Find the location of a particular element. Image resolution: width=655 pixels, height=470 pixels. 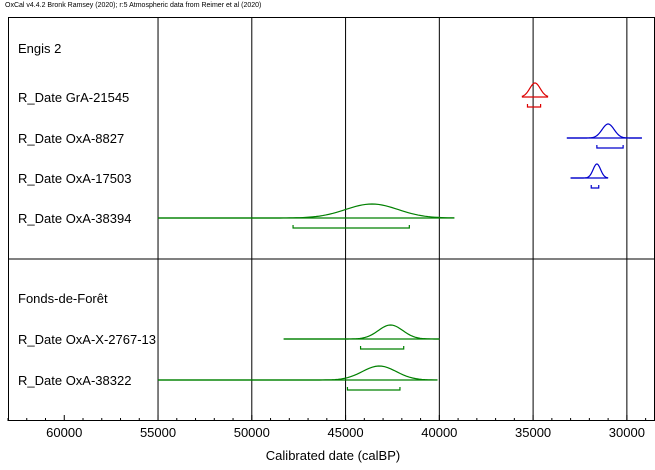

tick-label: 60000 is located at coordinates (64, 432).